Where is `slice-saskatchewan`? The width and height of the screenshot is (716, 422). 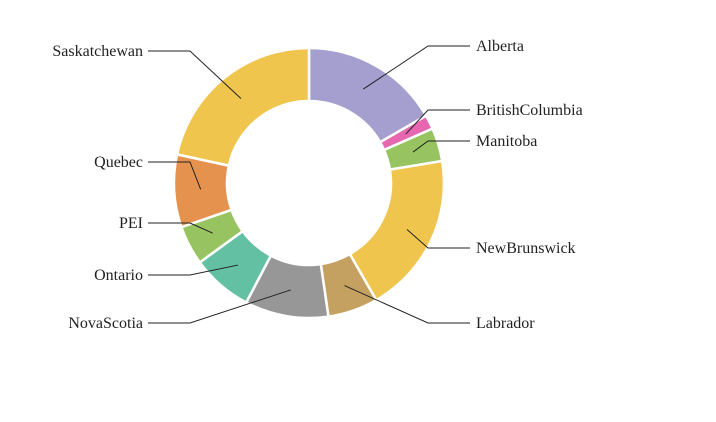 slice-saskatchewan is located at coordinates (243, 107).